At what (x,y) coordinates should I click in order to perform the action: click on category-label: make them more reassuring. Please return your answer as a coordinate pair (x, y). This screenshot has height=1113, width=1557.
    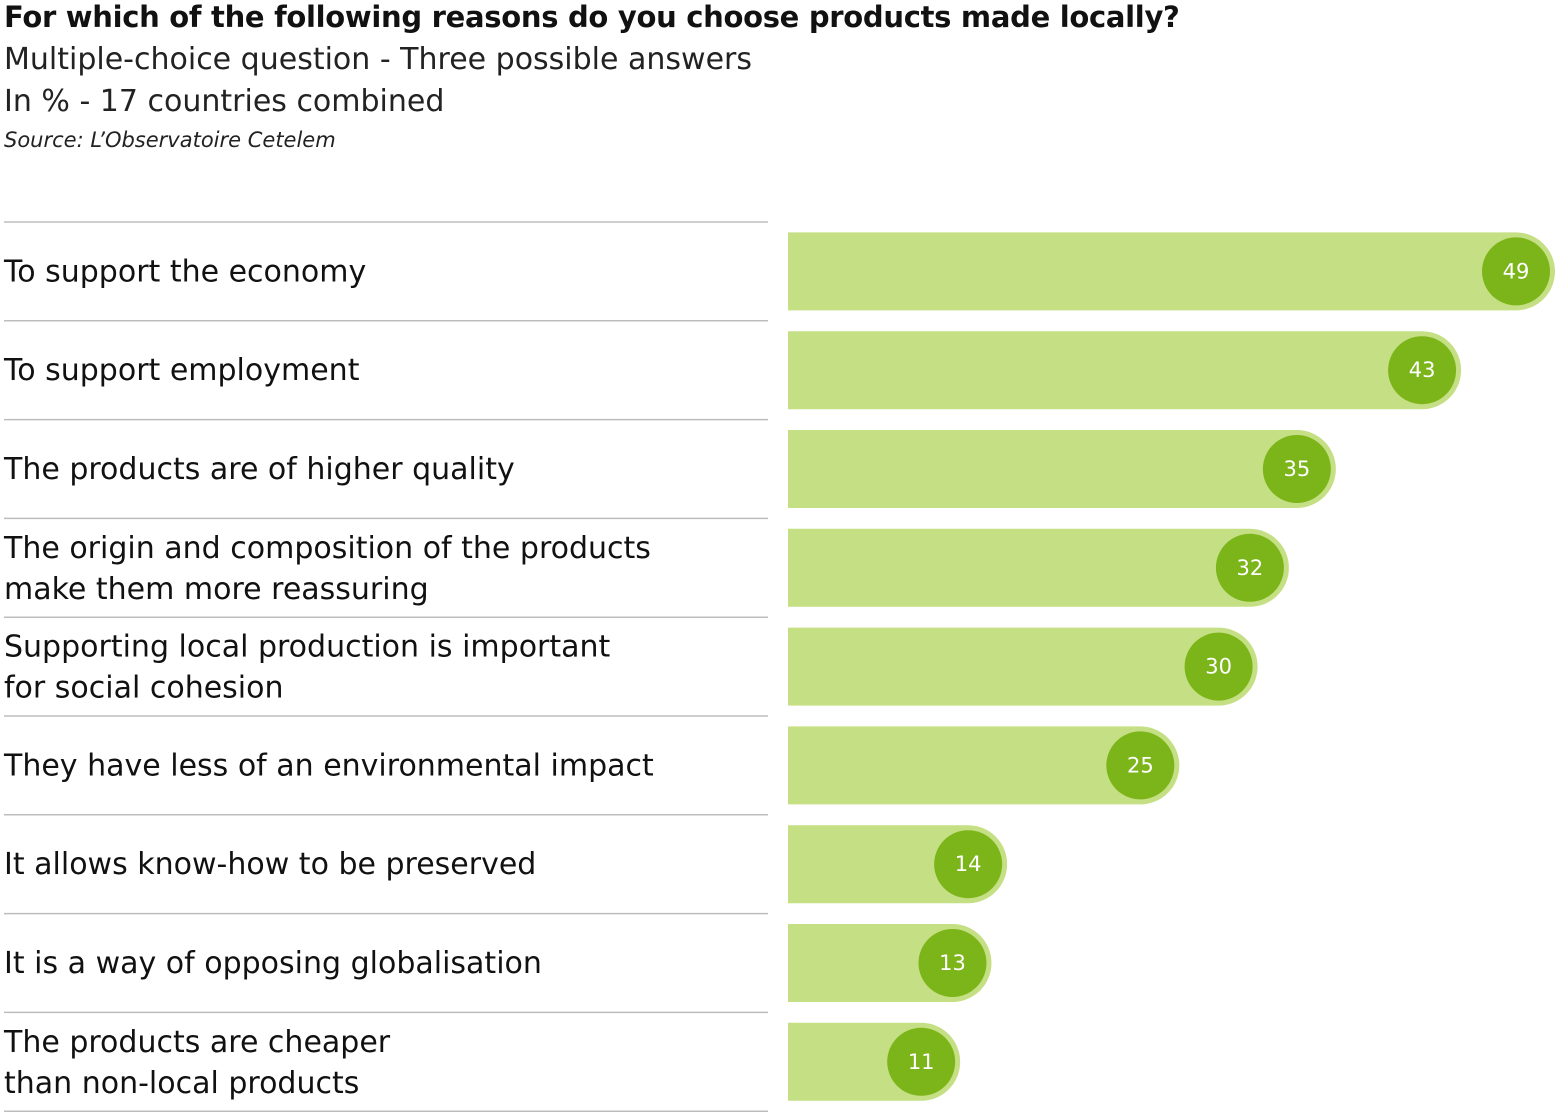
    Looking at the image, I should click on (216, 589).